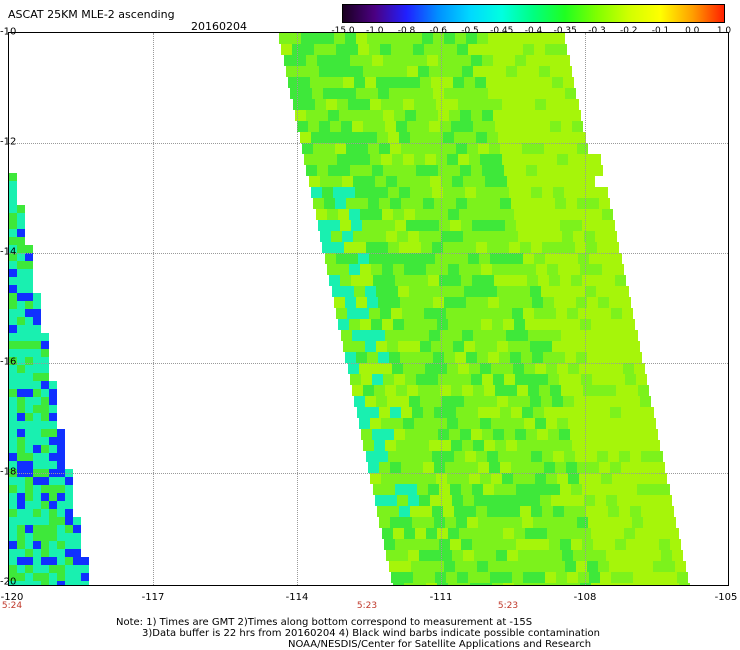 Image resolution: width=740 pixels, height=650 pixels. I want to click on colorbar-label: -0.2, so click(628, 31).